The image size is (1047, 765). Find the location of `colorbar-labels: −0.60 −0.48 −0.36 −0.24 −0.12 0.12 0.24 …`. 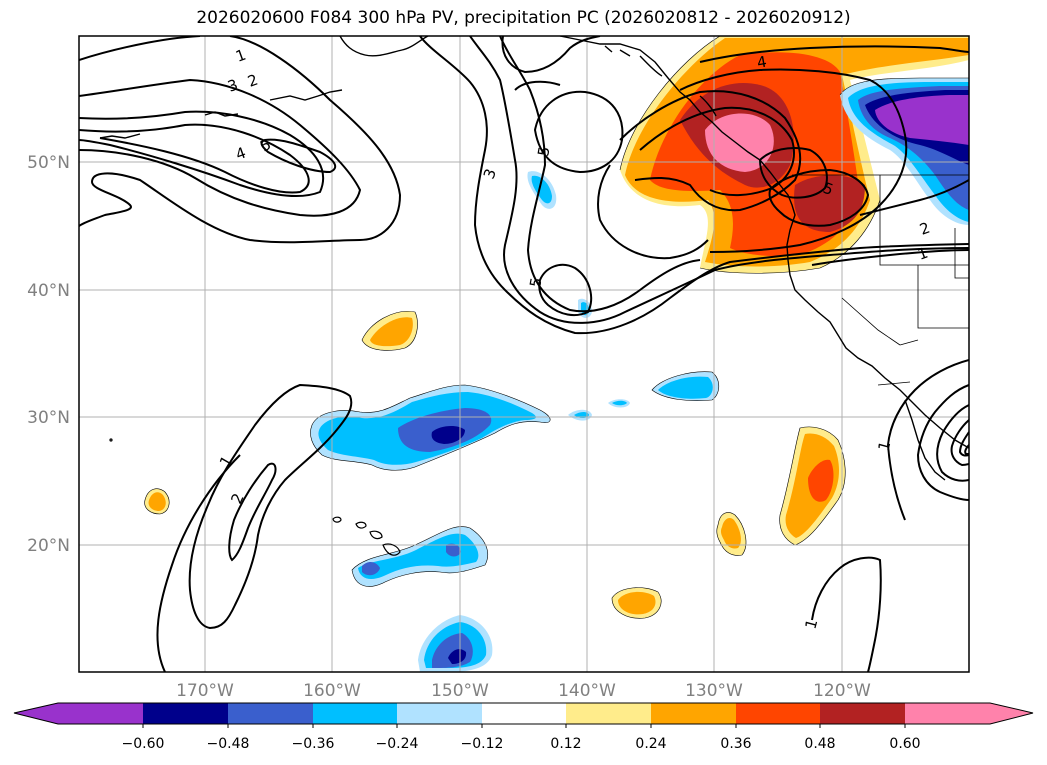

colorbar-labels: −0.60 −0.48 −0.36 −0.24 −0.12 0.12 0.24 … is located at coordinates (521, 744).